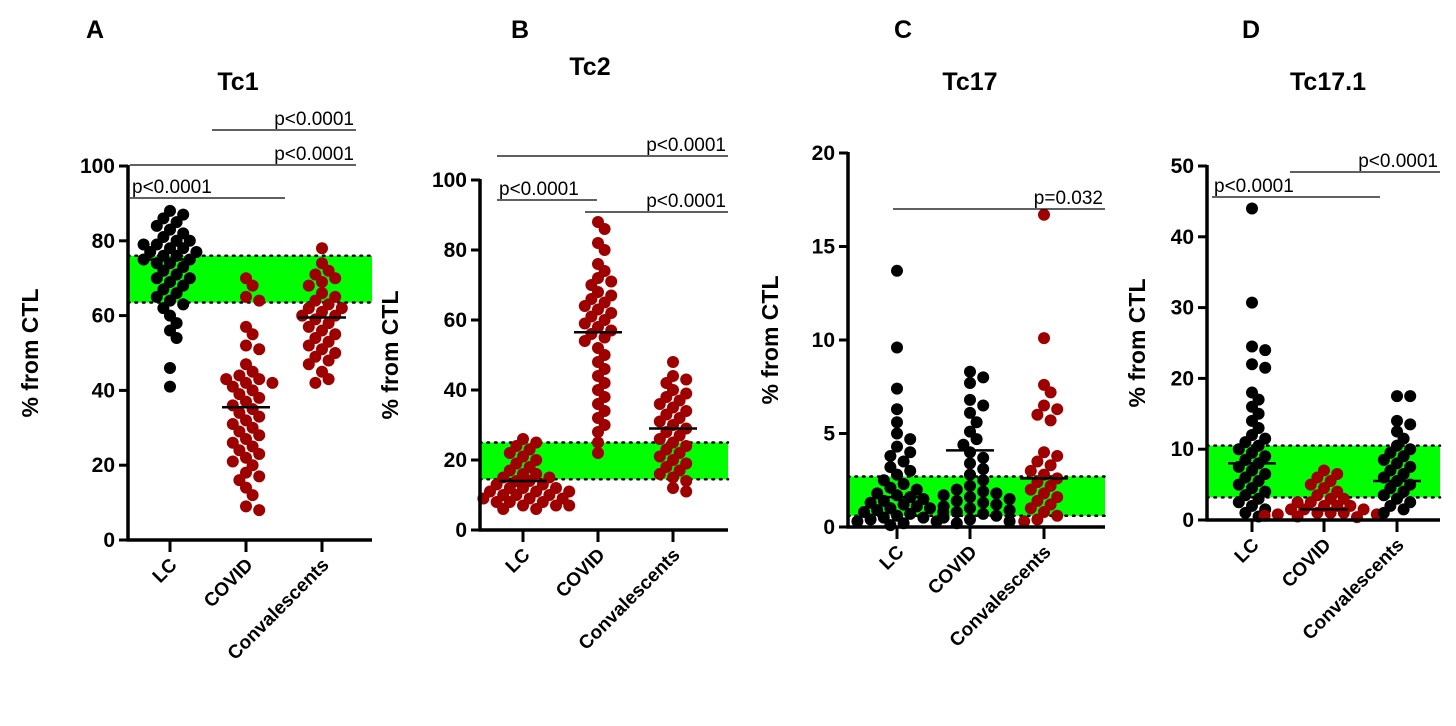  Describe the element at coordinates (589, 67) in the screenshot. I see `panel-title: Tc2` at that location.